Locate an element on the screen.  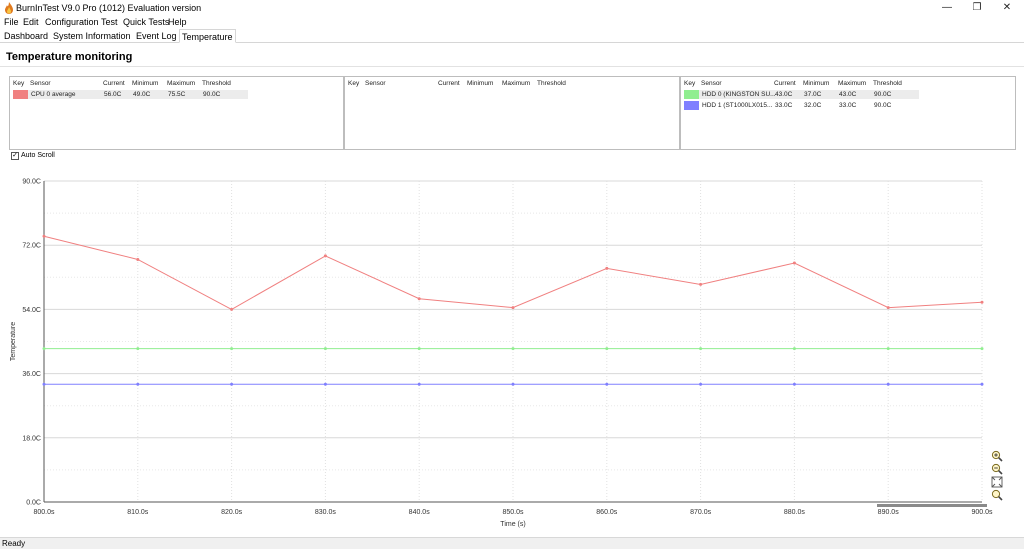
maximize-button: ❐ is located at coordinates (977, 7).